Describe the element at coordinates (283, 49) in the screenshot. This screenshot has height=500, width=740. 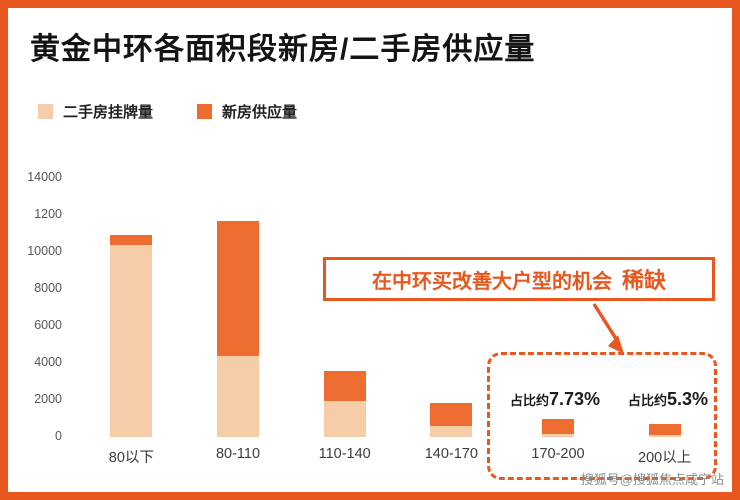
I see `chart-title: 黄金中环各面积段新房/二手房供应量` at that location.